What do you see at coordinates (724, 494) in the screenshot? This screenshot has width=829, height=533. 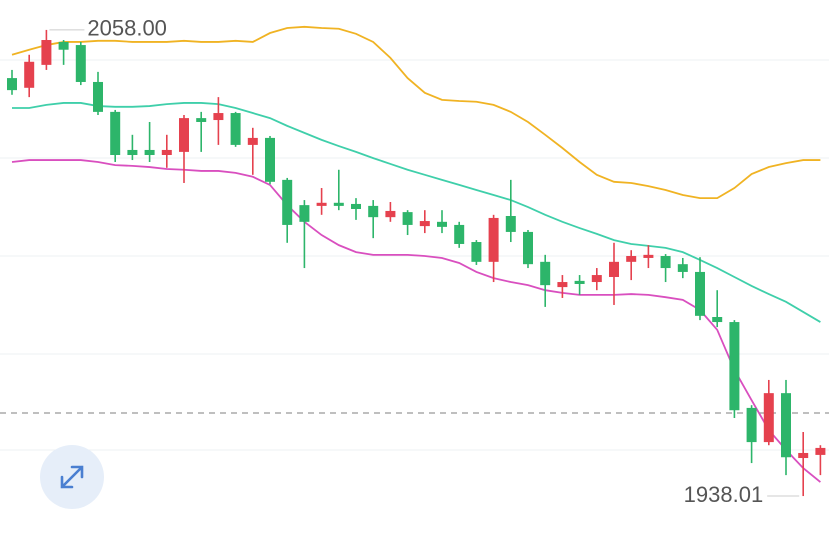 I see `min-label: 1938.01` at bounding box center [724, 494].